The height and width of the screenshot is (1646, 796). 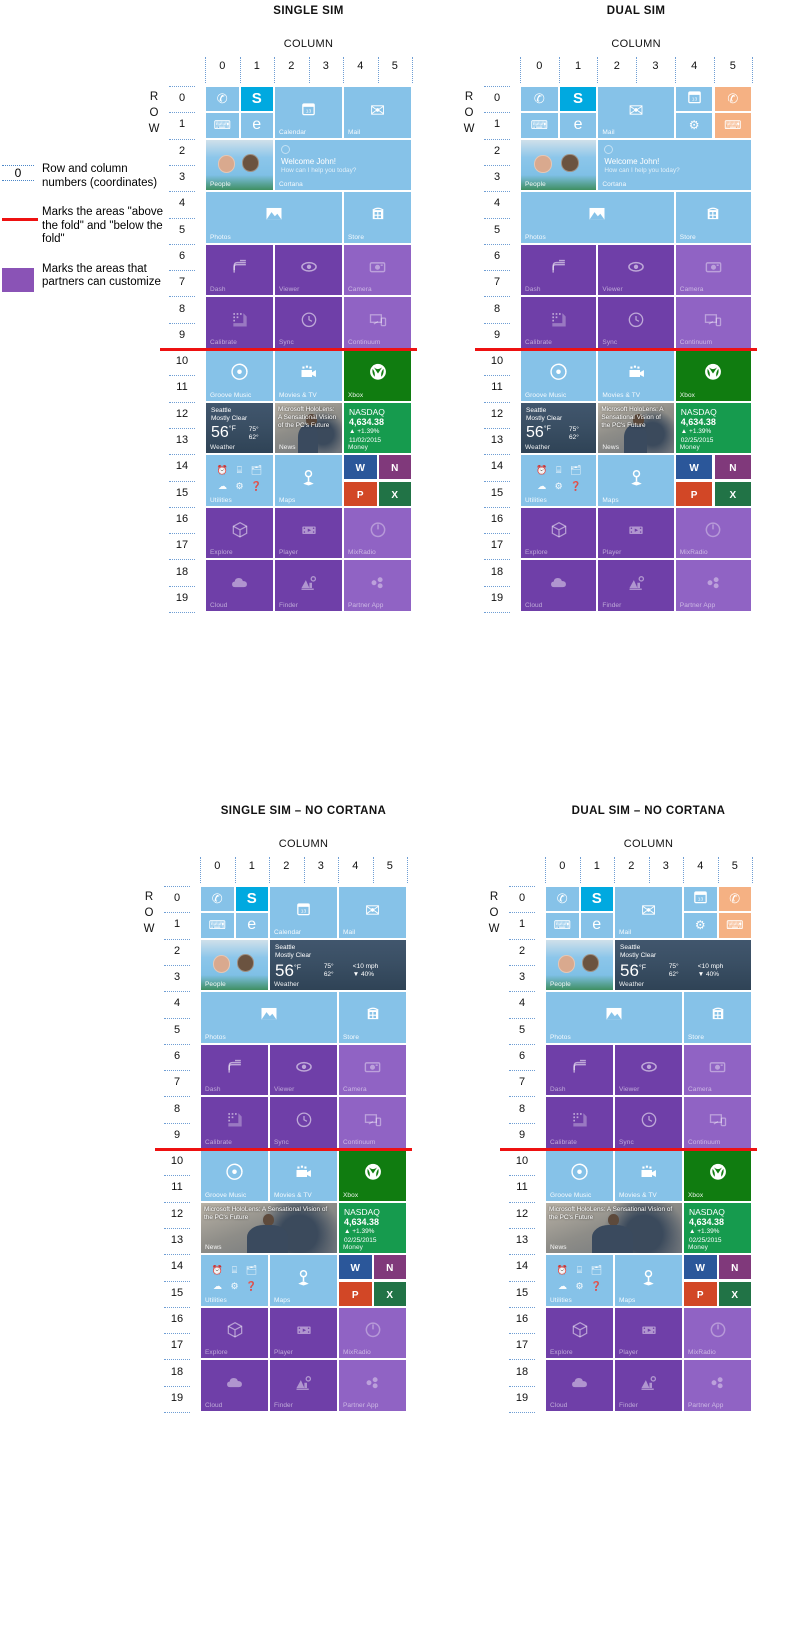 I want to click on tile-money: NASDAQ 4,634.38 ▲ +1.39% 02/25/2015 Money, so click(x=713, y=428).